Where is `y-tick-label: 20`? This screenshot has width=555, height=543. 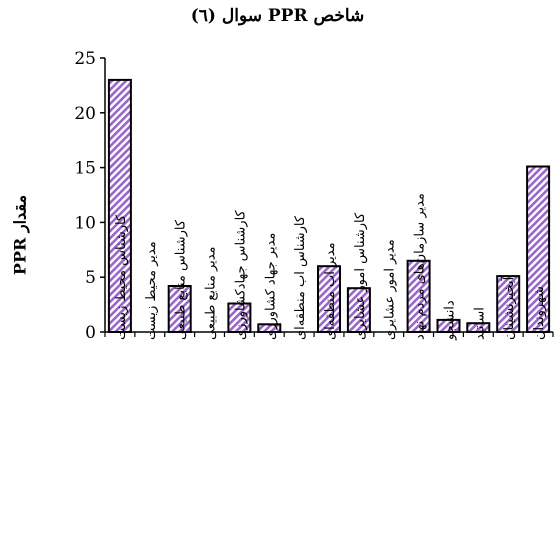
y-tick-label: 20 is located at coordinates (85, 114).